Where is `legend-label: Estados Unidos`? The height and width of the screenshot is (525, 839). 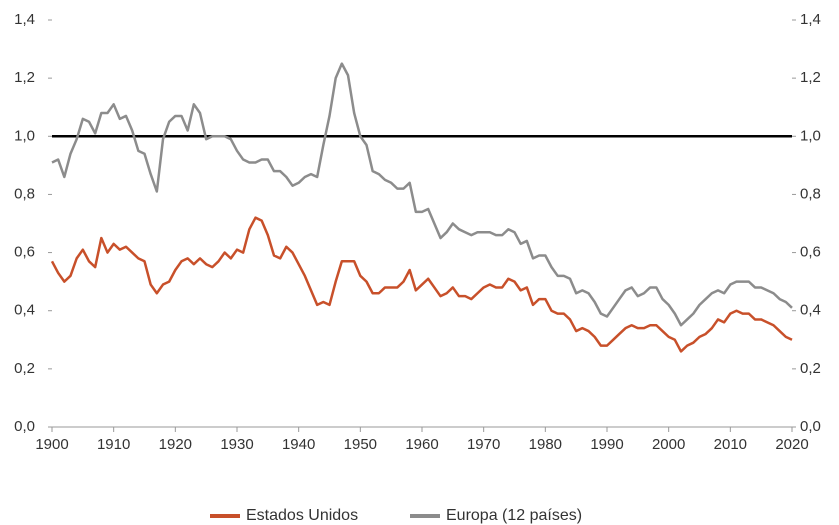
legend-label: Estados Unidos is located at coordinates (302, 515).